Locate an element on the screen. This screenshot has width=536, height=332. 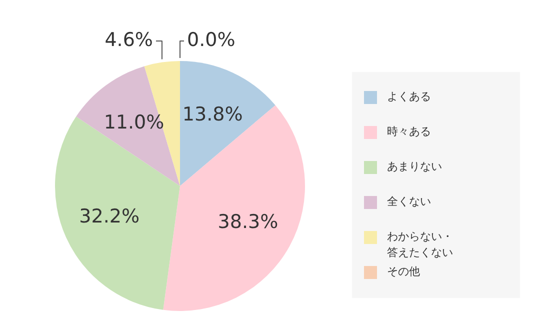
data-label: 13.8% is located at coordinates (212, 115).